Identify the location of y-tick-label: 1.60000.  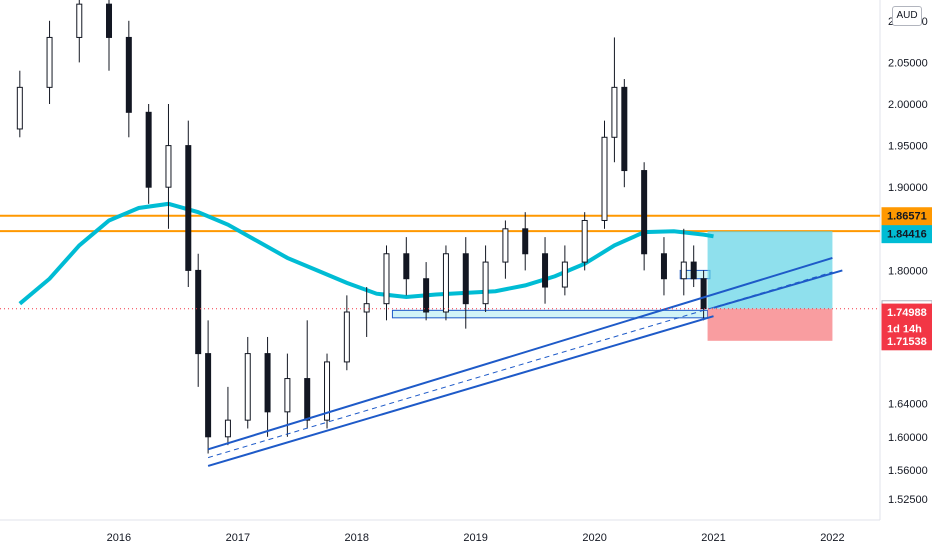
(908, 438).